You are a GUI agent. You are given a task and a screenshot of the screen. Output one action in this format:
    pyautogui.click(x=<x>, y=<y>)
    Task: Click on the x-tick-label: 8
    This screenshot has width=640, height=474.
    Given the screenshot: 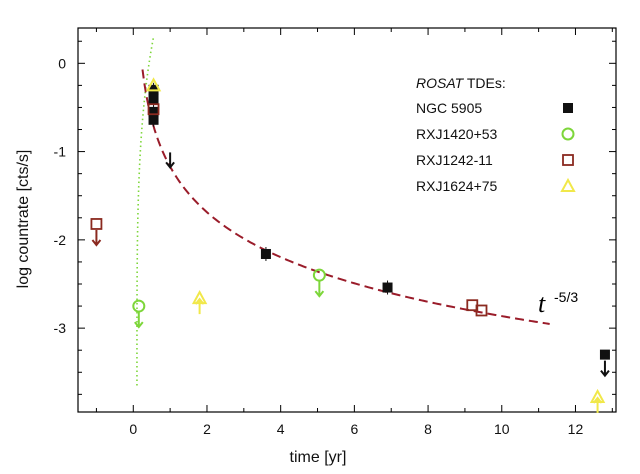 What is the action you would take?
    pyautogui.click(x=428, y=429)
    